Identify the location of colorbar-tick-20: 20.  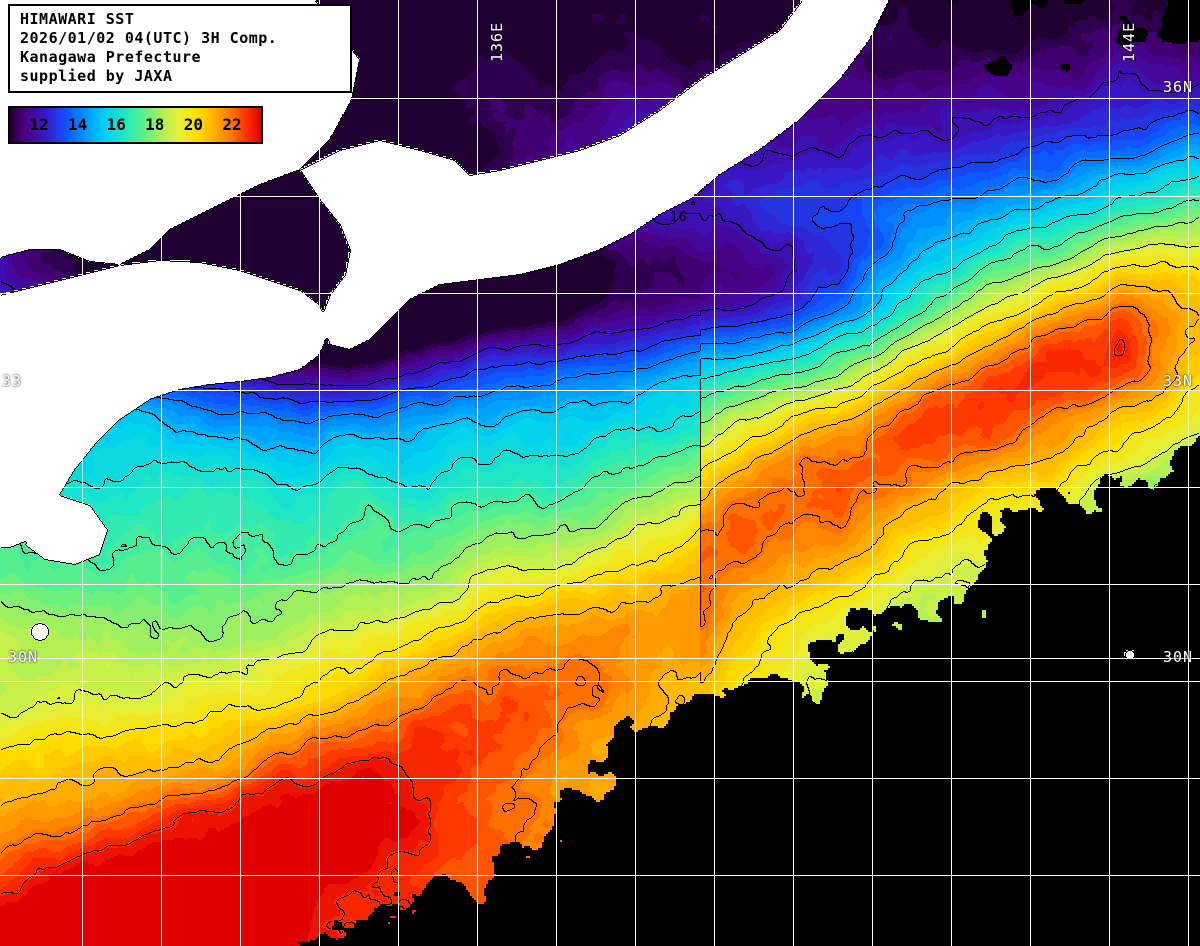
(193, 124).